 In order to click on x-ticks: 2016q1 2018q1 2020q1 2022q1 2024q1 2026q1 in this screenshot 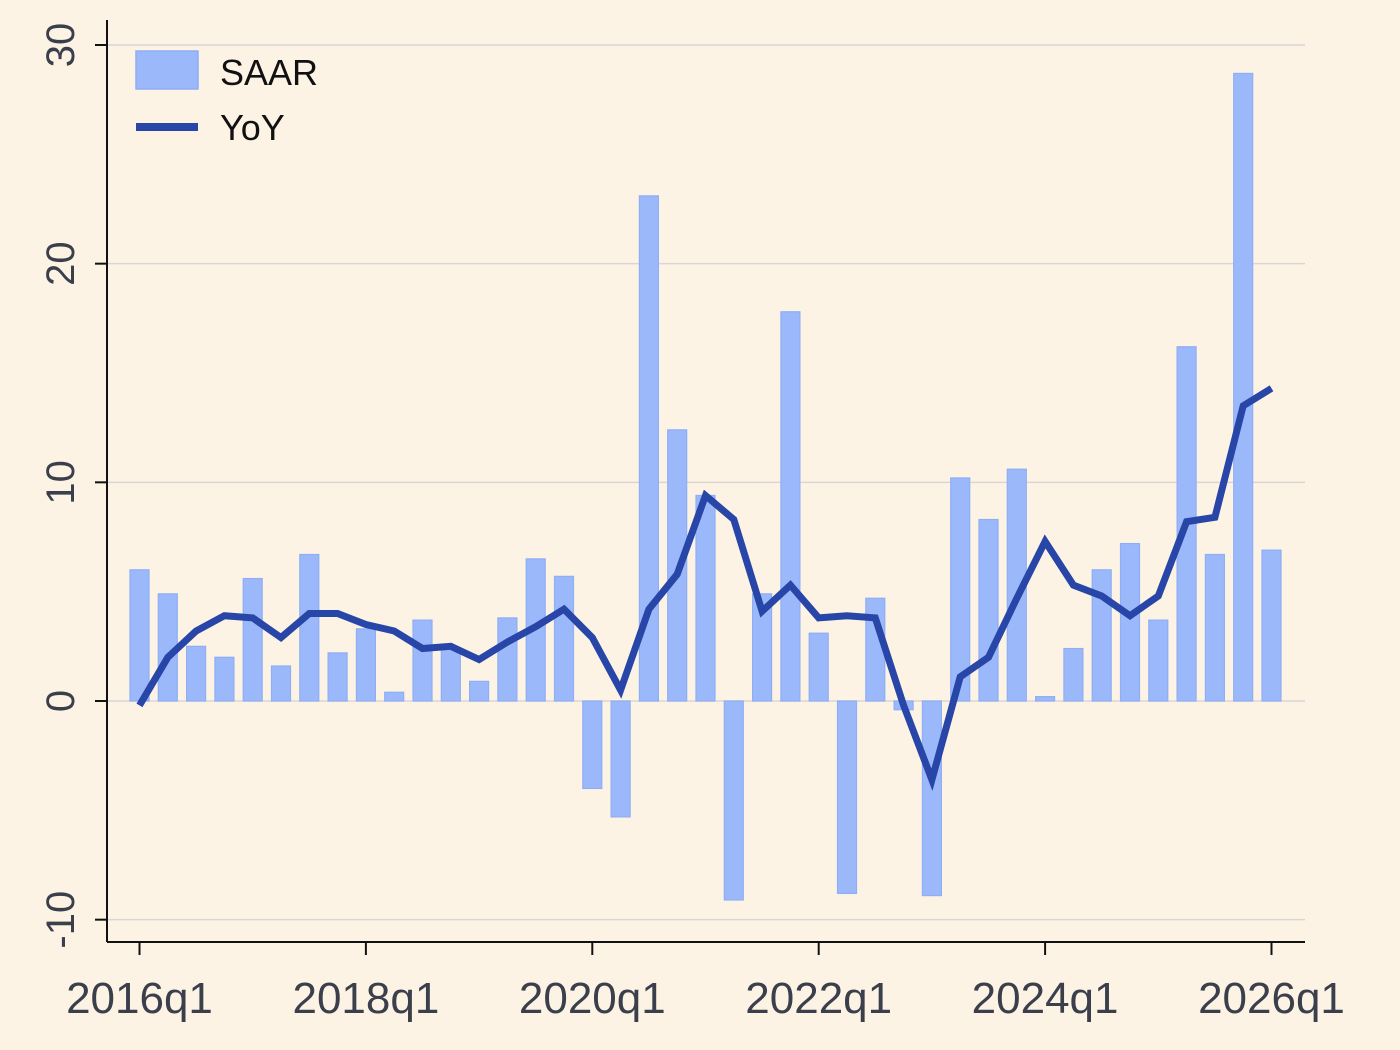, I will do `click(705, 982)`.